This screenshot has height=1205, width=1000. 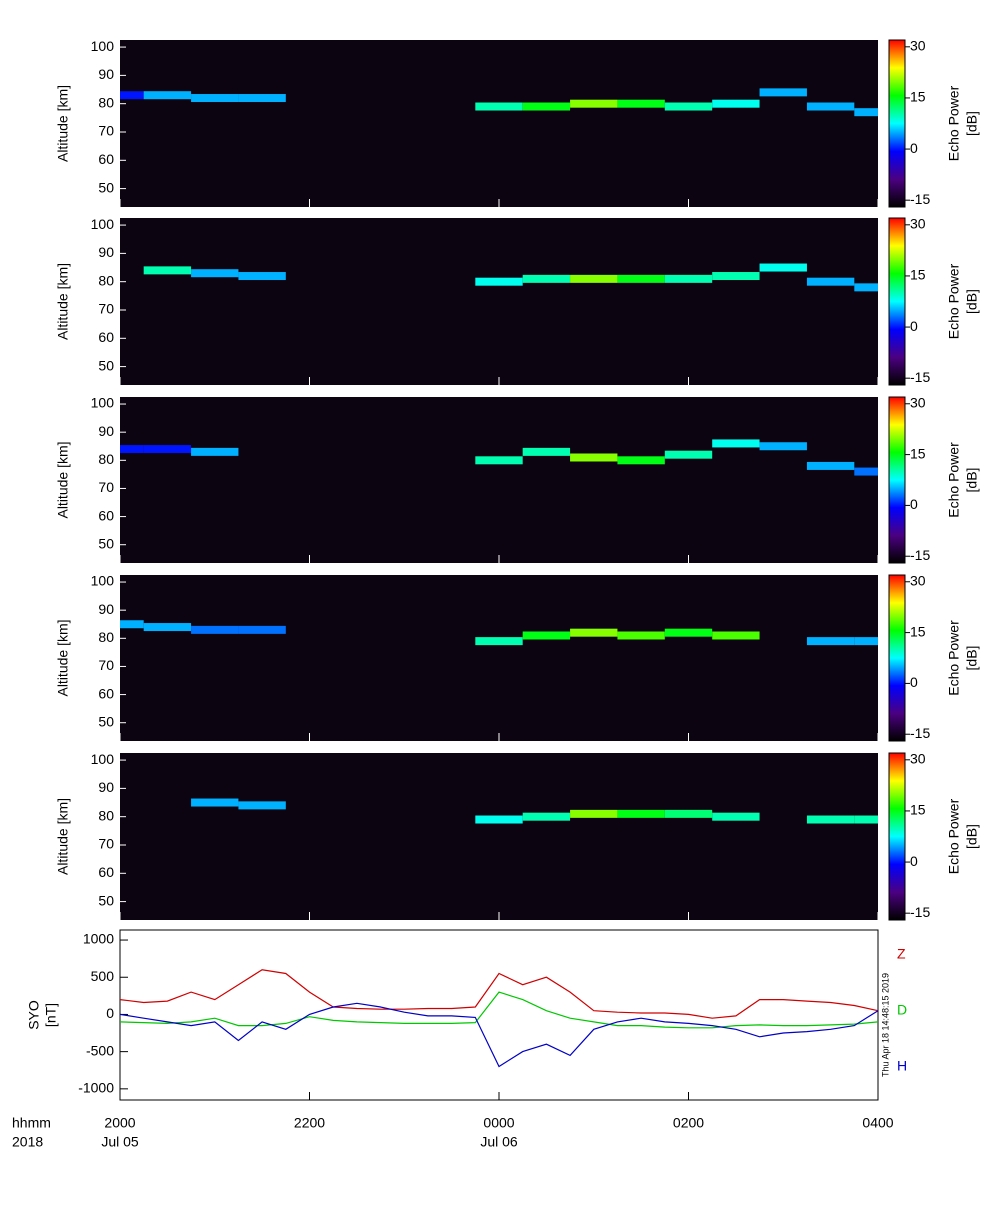 I want to click on plot-frame, so click(x=499, y=1015).